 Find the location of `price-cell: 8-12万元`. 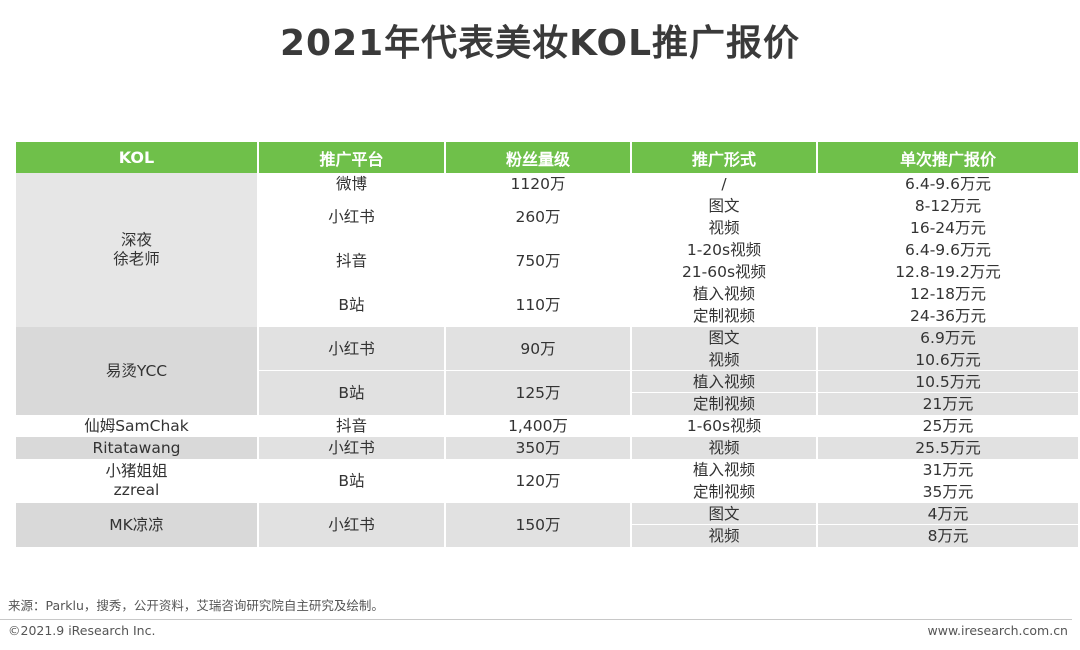

price-cell: 8-12万元 is located at coordinates (948, 206).